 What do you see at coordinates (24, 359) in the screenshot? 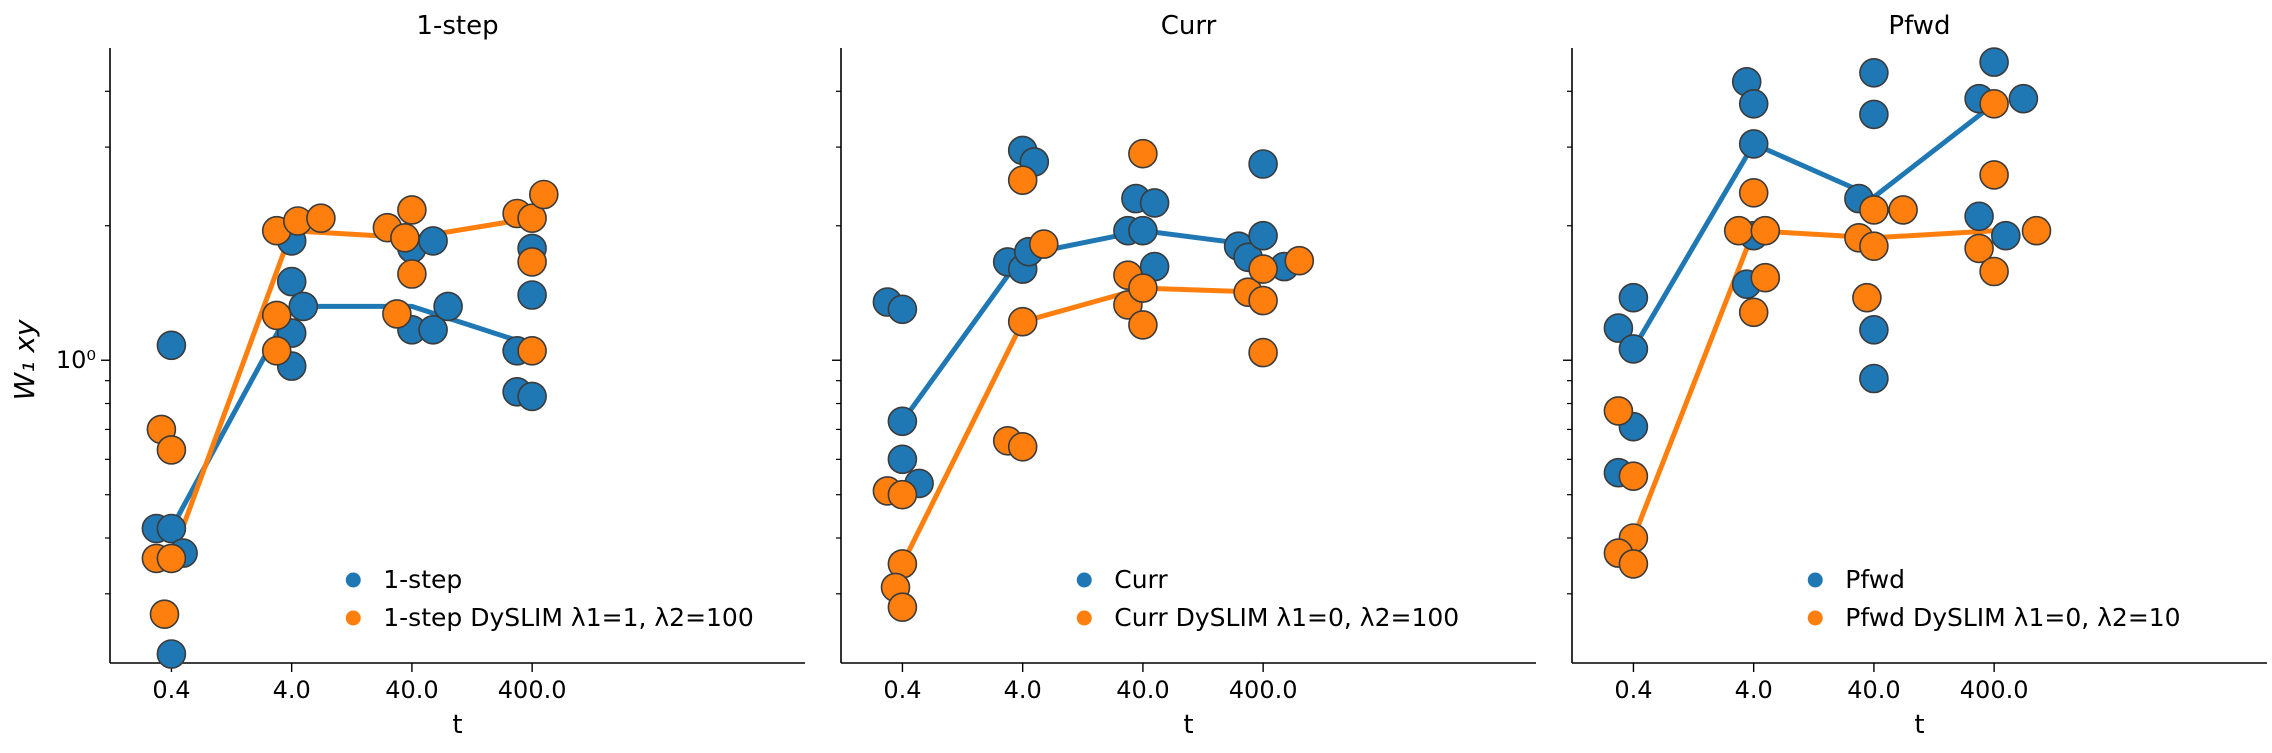
I see `y-axis-label: W₁ xy` at bounding box center [24, 359].